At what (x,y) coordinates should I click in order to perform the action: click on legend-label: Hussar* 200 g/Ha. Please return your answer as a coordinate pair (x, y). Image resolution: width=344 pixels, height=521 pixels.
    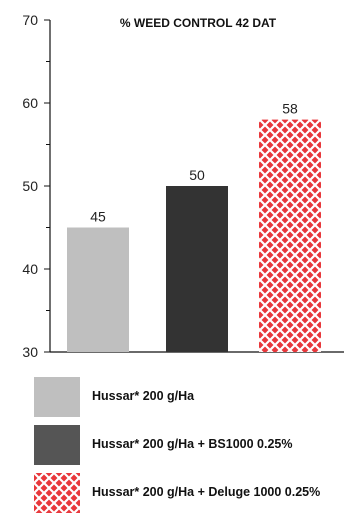
    Looking at the image, I should click on (143, 396).